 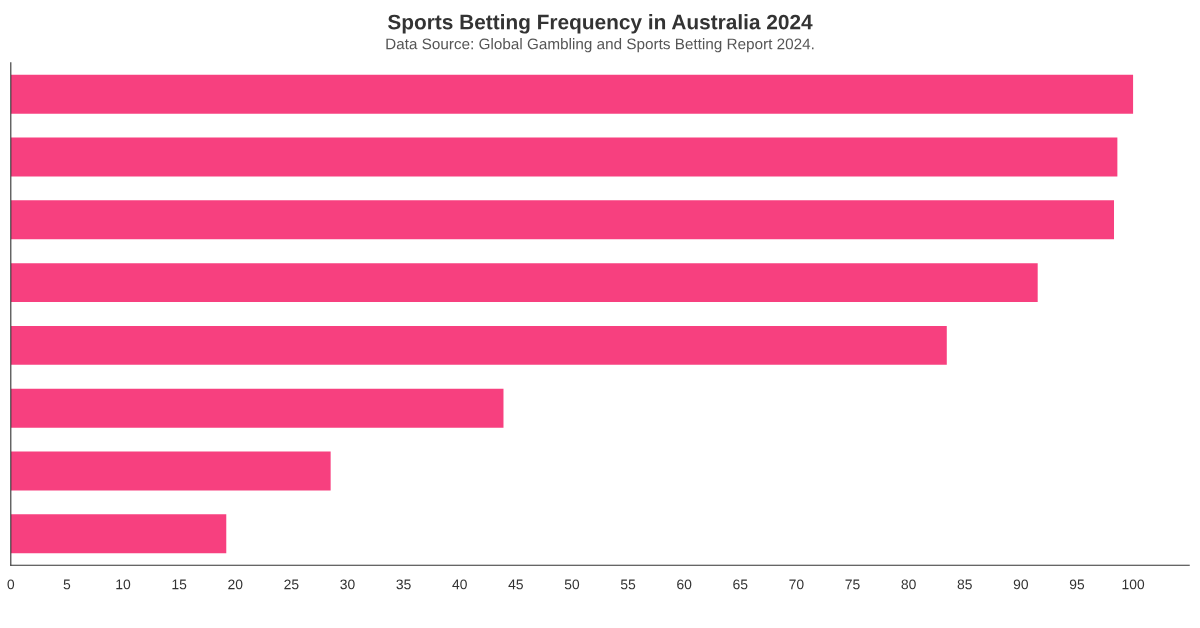 What do you see at coordinates (459, 584) in the screenshot?
I see `x-tick-label: 40` at bounding box center [459, 584].